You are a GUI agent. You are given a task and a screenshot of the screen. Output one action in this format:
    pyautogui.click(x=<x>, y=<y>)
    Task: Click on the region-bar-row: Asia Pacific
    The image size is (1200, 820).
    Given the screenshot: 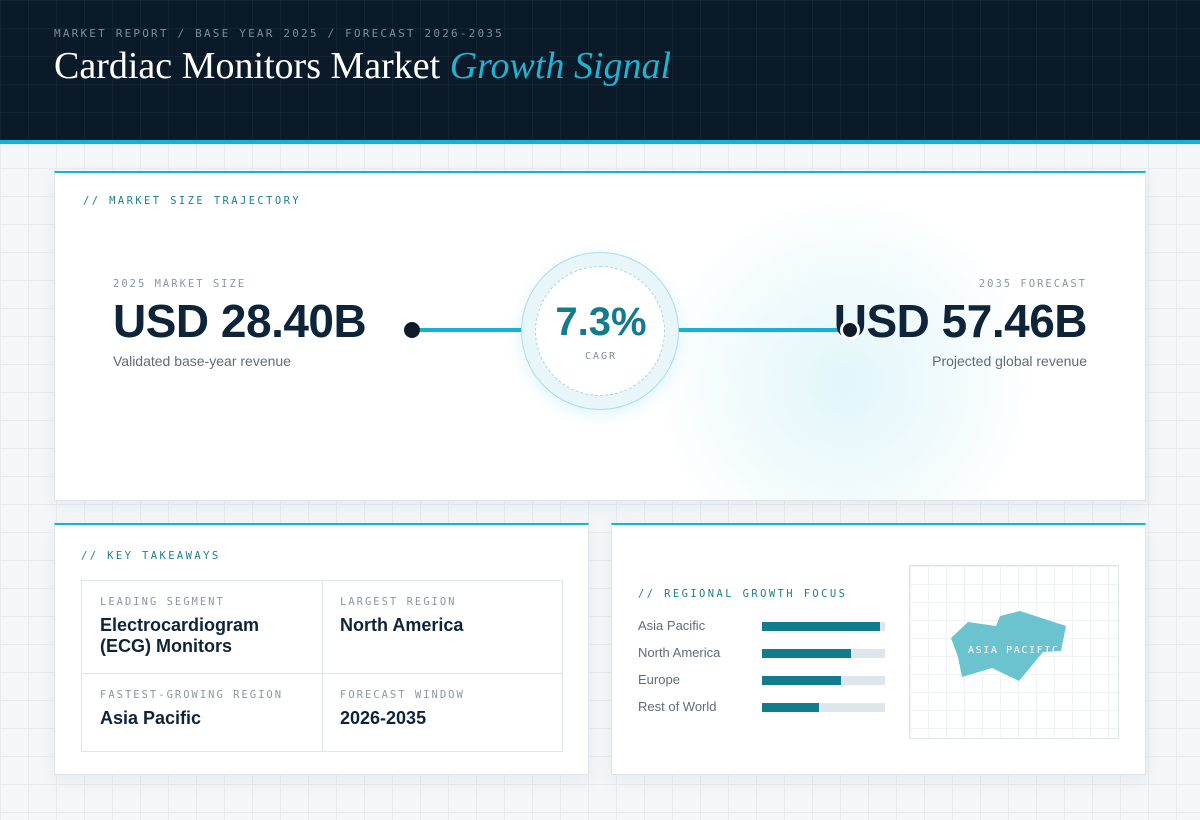 What is the action you would take?
    pyautogui.click(x=763, y=626)
    